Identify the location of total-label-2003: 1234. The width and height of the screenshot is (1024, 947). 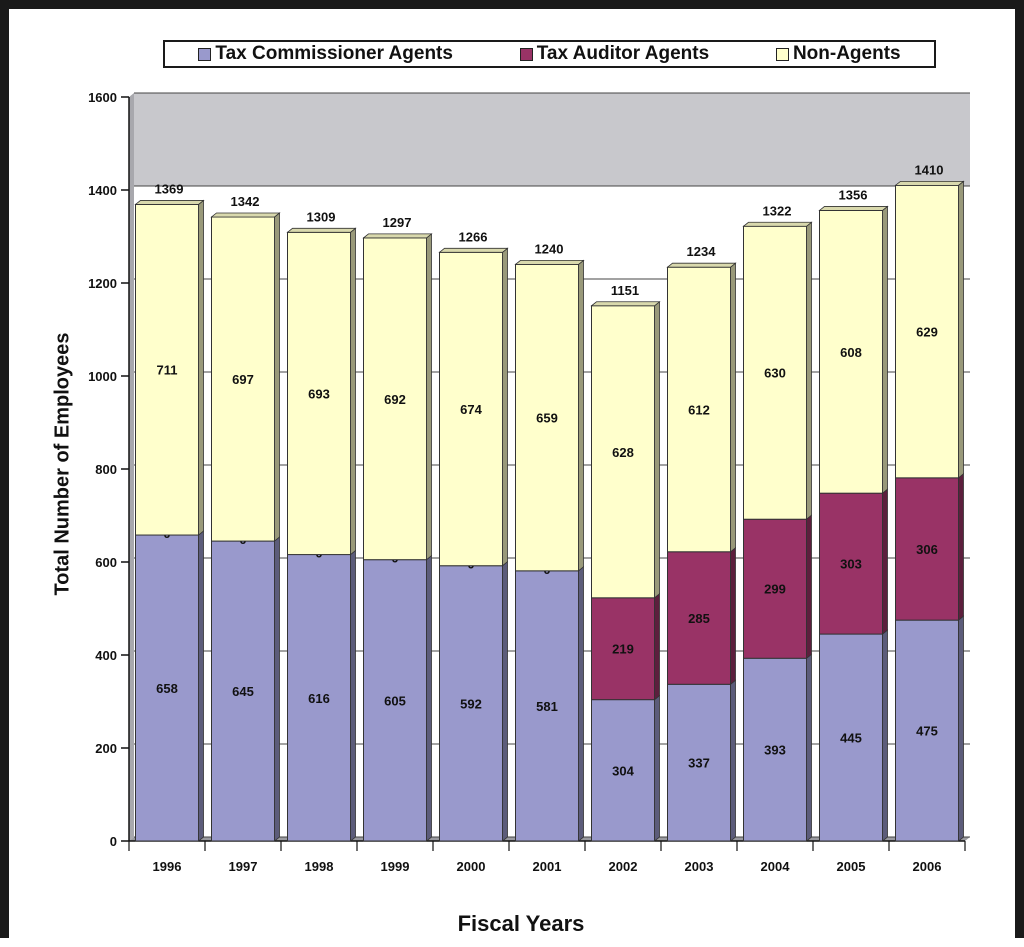
(702, 251).